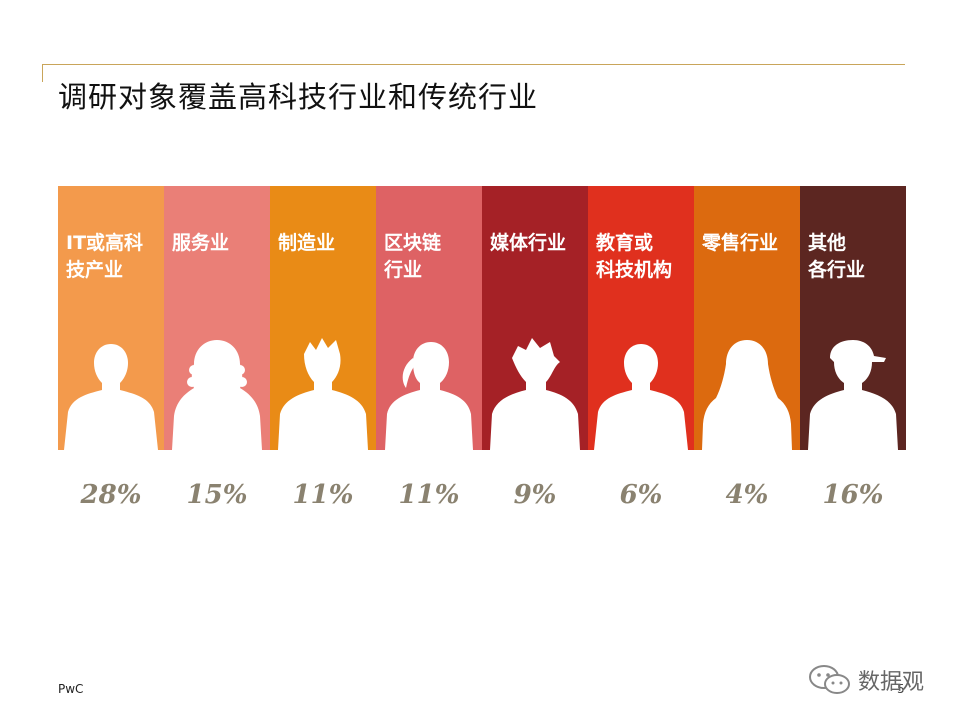 The height and width of the screenshot is (720, 960). Describe the element at coordinates (740, 243) in the screenshot. I see `industry-label: 零售行业` at that location.